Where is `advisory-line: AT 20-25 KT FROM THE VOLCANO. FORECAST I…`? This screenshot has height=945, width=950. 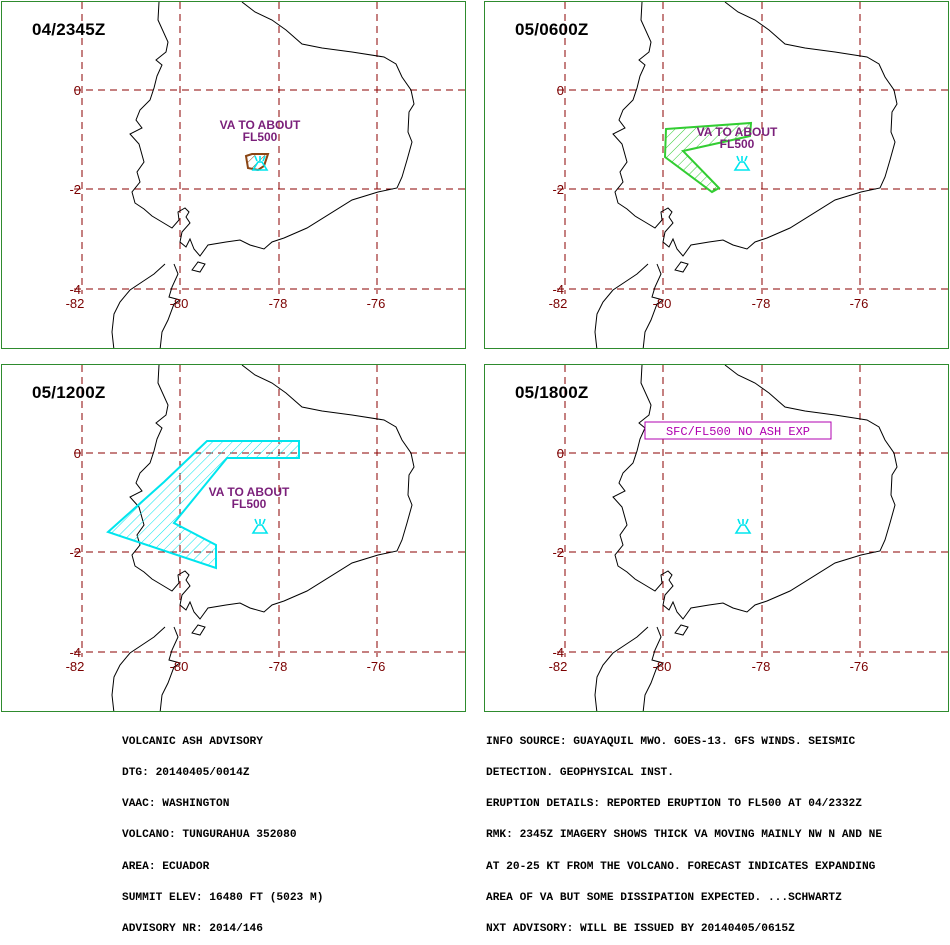 advisory-line: AT 20-25 KT FROM THE VOLCANO. FORECAST I… is located at coordinates (681, 866).